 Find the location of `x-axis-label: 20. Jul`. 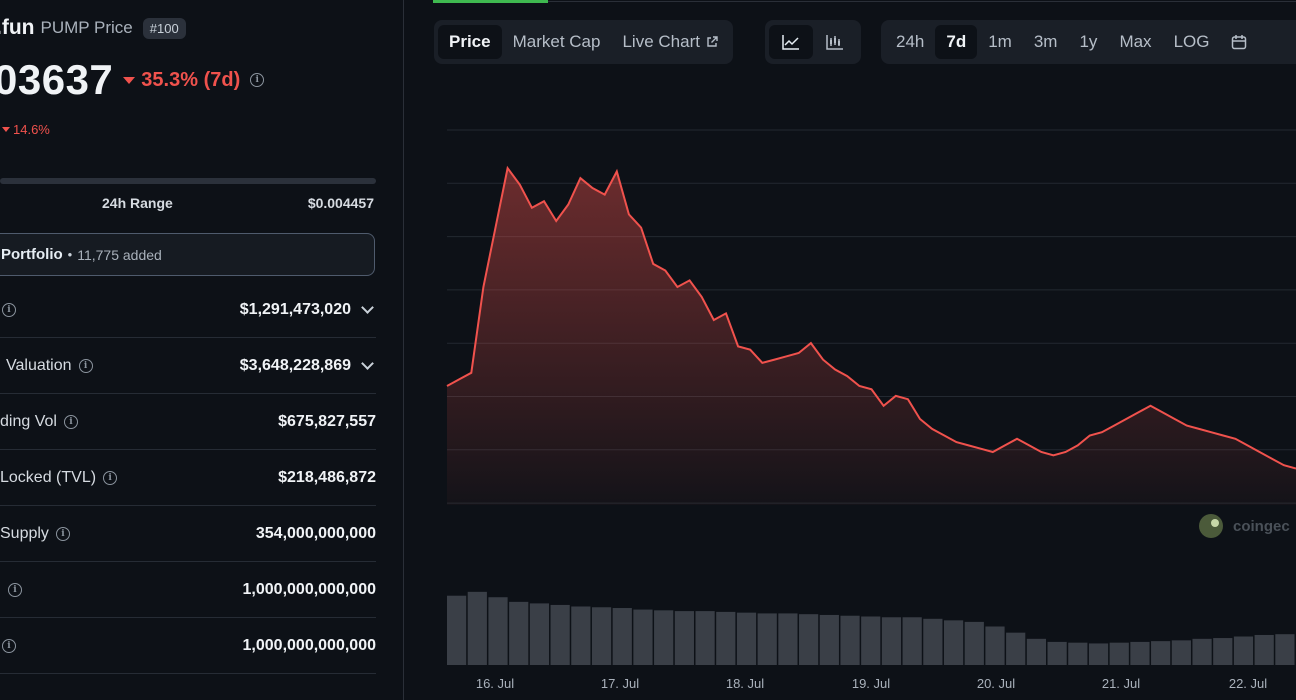

x-axis-label: 20. Jul is located at coordinates (996, 683).